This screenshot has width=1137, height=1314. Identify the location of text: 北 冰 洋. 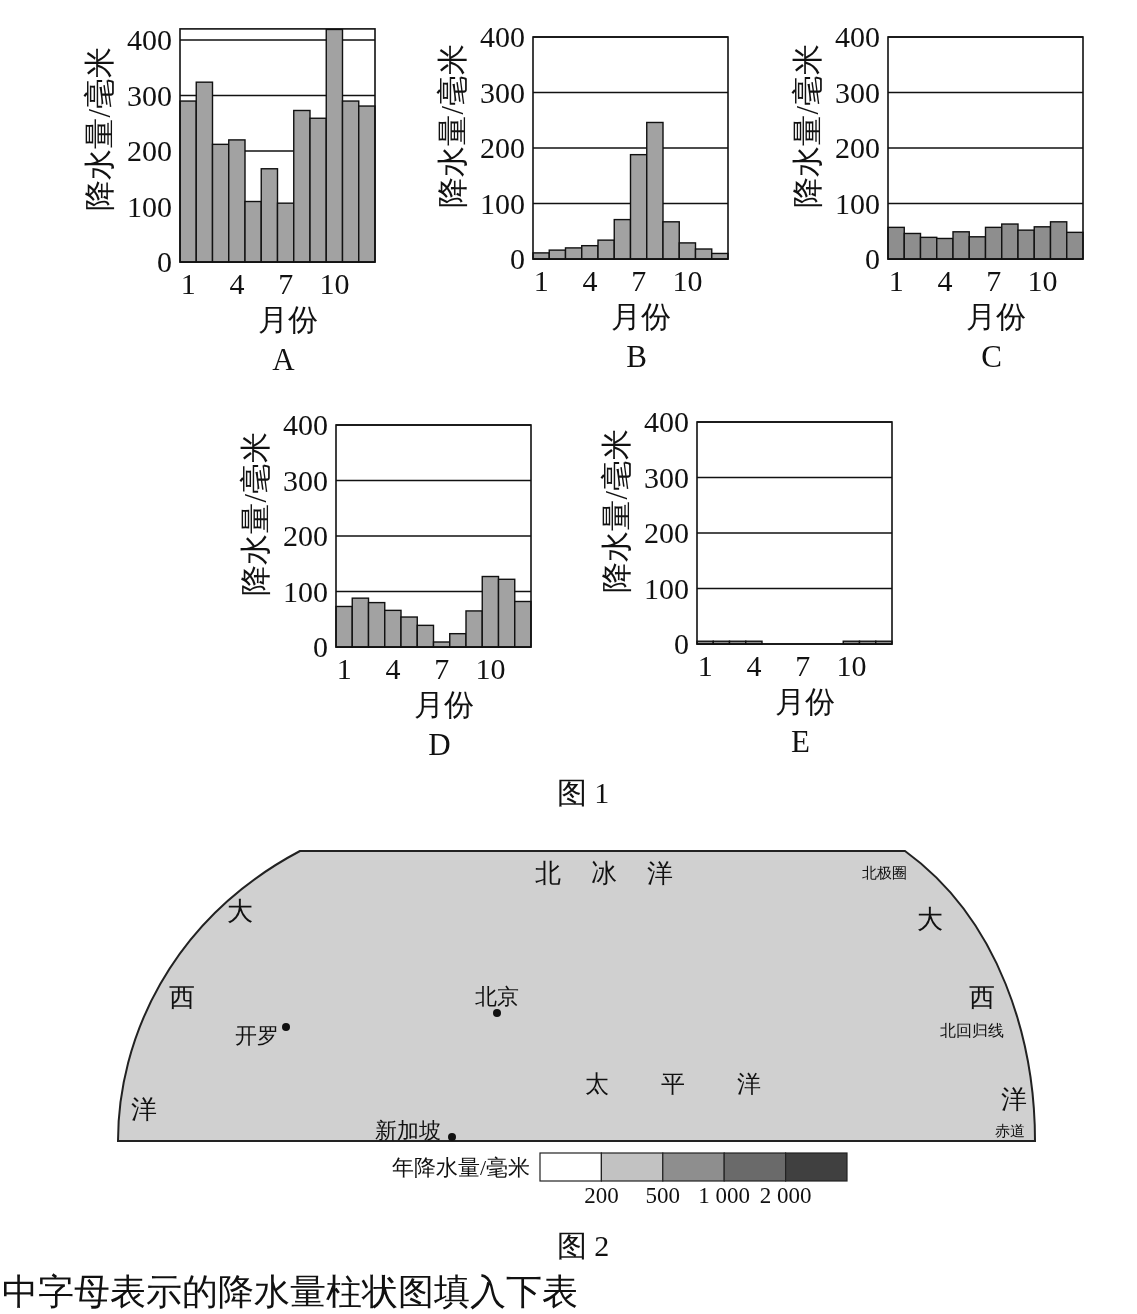
(605, 873).